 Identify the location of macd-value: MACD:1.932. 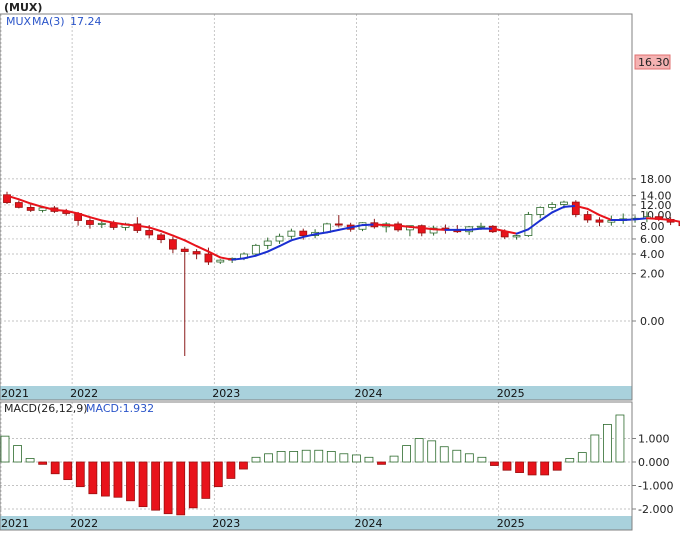
(120, 408).